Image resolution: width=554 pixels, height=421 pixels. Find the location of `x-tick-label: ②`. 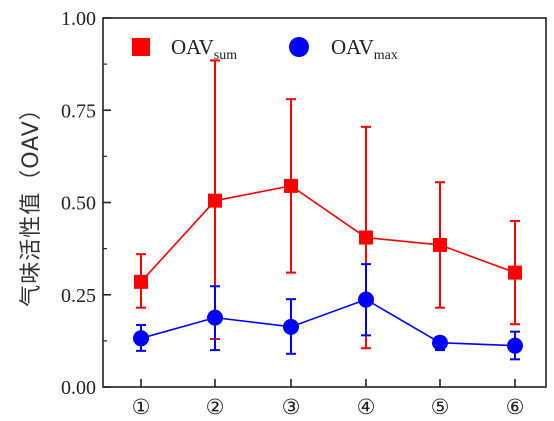

x-tick-label: ② is located at coordinates (215, 407).